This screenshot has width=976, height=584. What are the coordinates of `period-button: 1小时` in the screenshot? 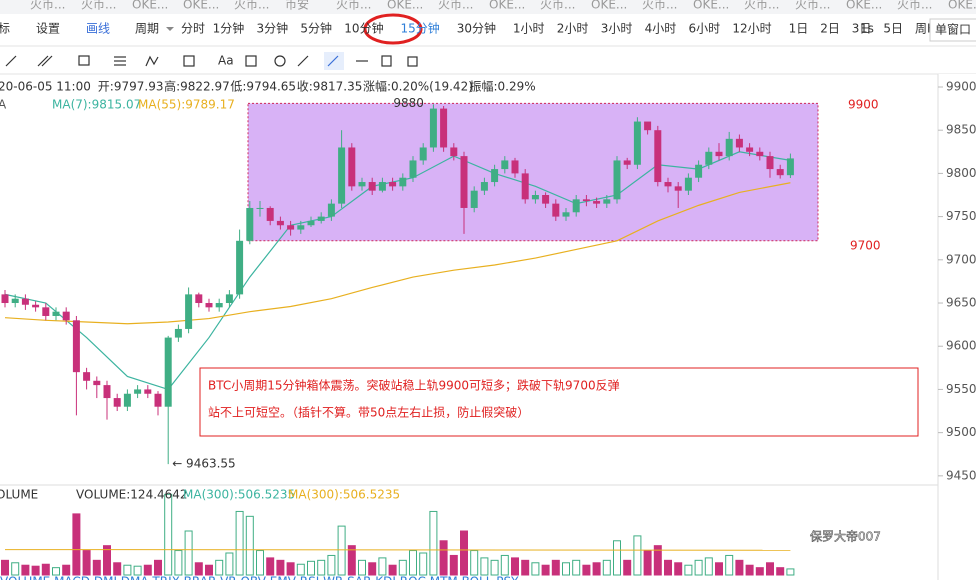 It's located at (529, 29).